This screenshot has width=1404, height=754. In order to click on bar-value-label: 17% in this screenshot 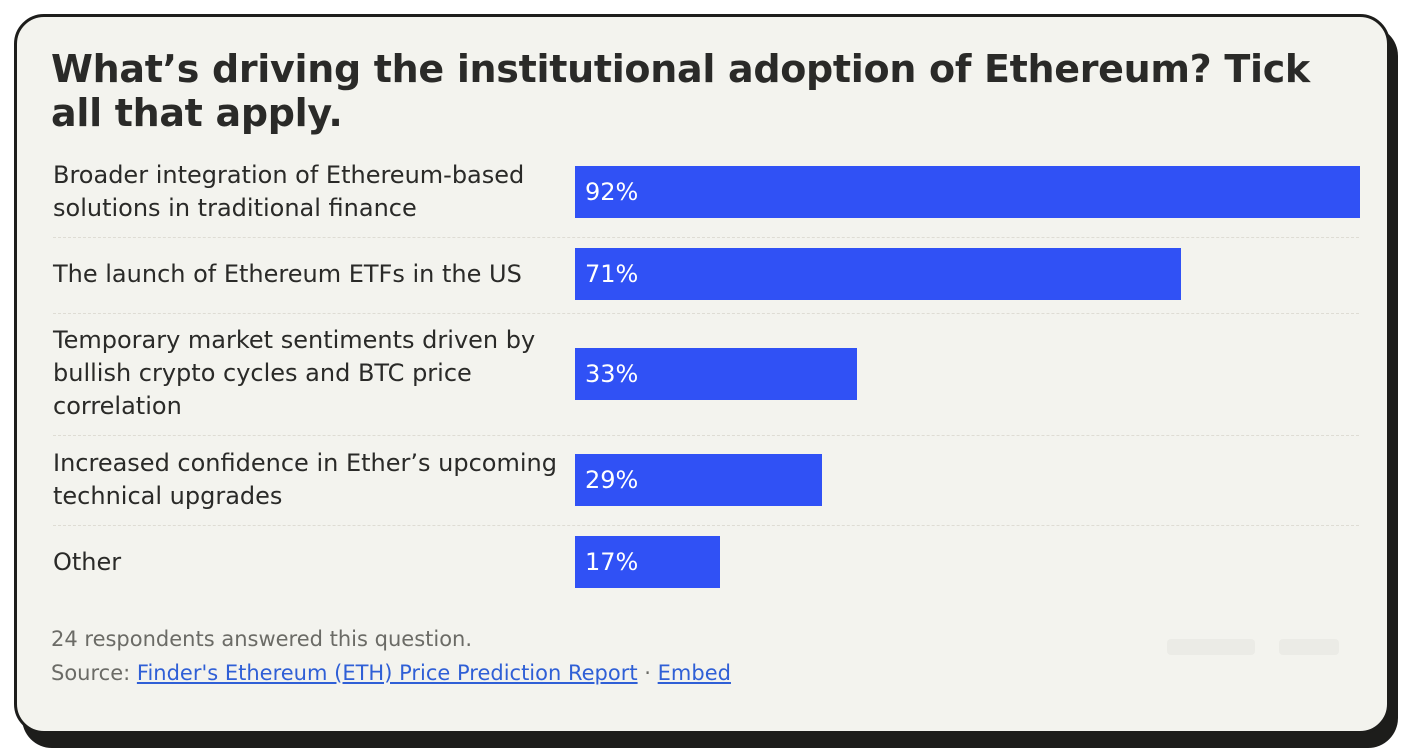, I will do `click(612, 562)`.